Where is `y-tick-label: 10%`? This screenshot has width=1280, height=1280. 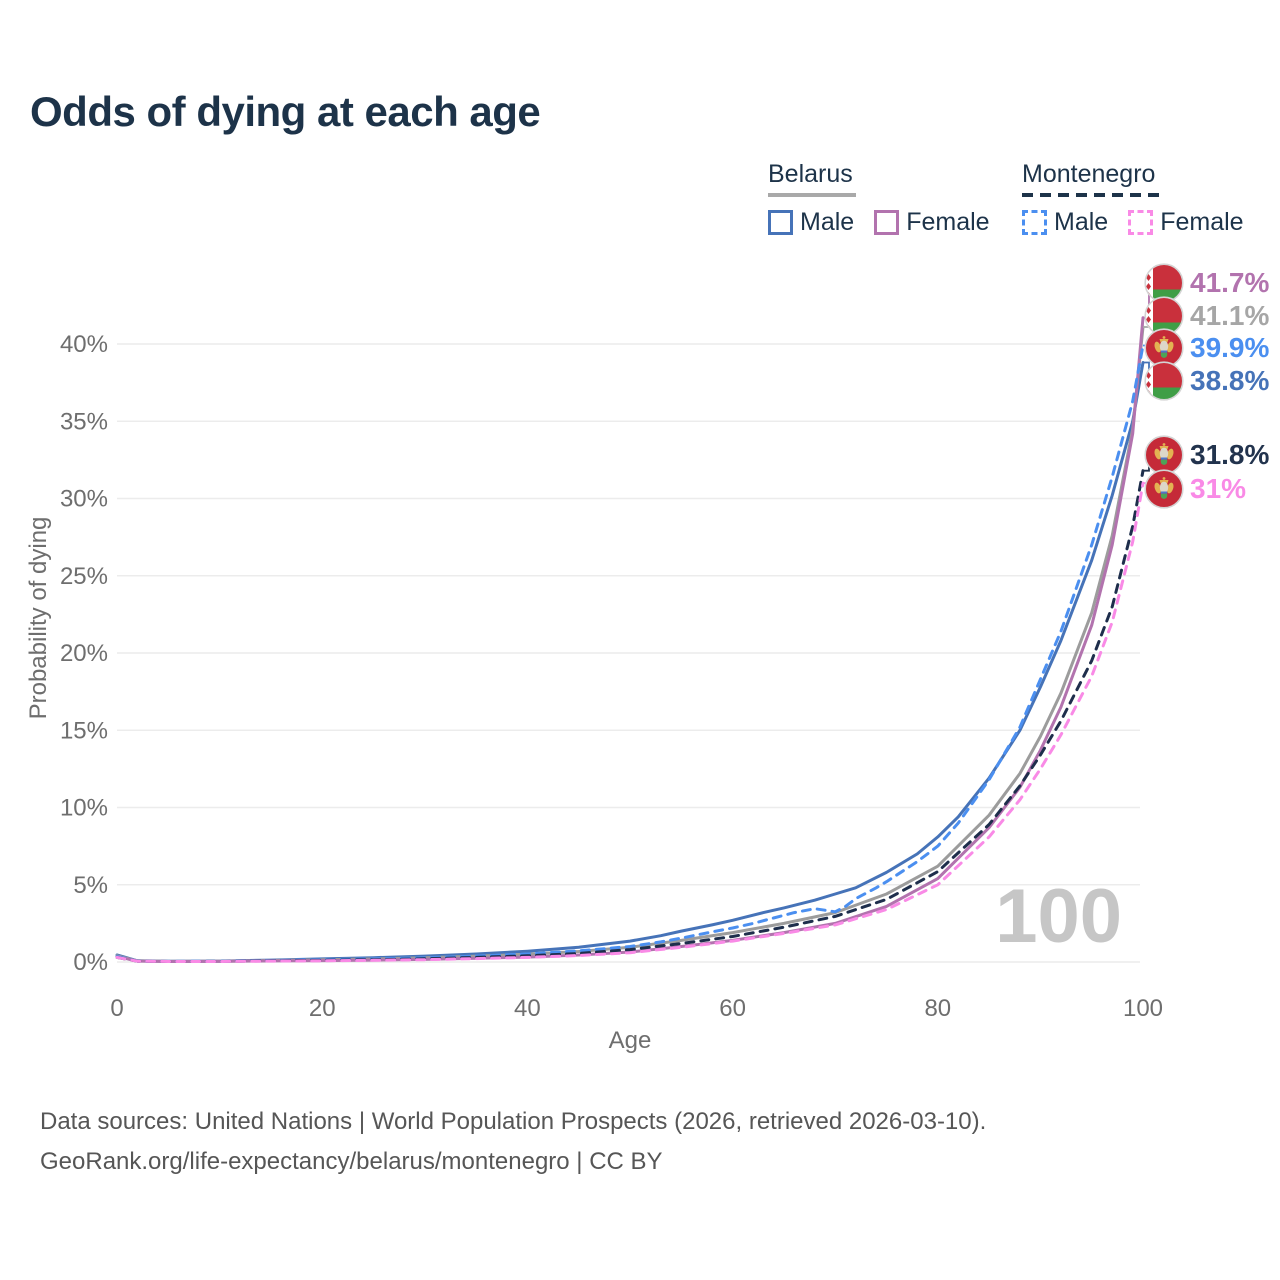 y-tick-label: 10% is located at coordinates (84, 808).